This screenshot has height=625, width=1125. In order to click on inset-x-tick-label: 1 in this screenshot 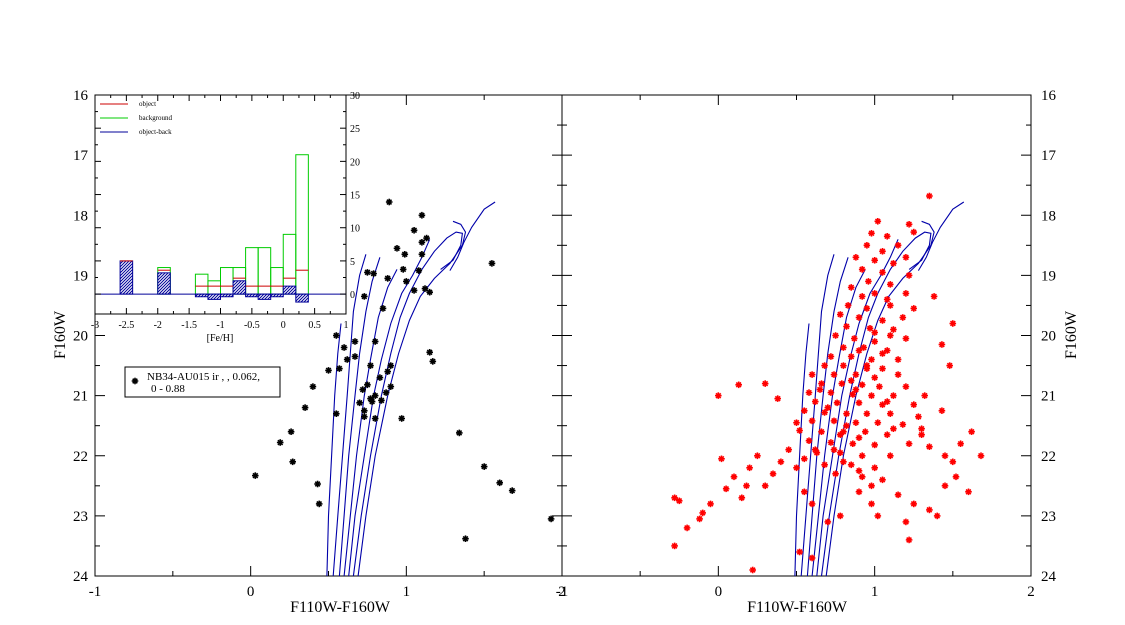, I will do `click(346, 325)`.